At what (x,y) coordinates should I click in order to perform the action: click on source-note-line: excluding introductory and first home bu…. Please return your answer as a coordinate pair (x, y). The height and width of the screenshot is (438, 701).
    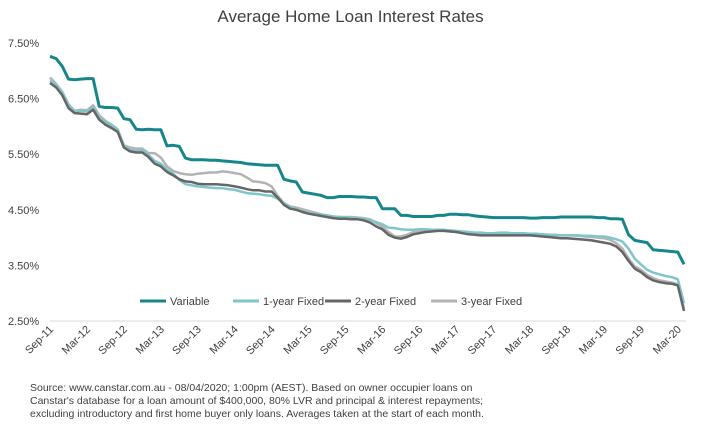
    Looking at the image, I should click on (257, 414).